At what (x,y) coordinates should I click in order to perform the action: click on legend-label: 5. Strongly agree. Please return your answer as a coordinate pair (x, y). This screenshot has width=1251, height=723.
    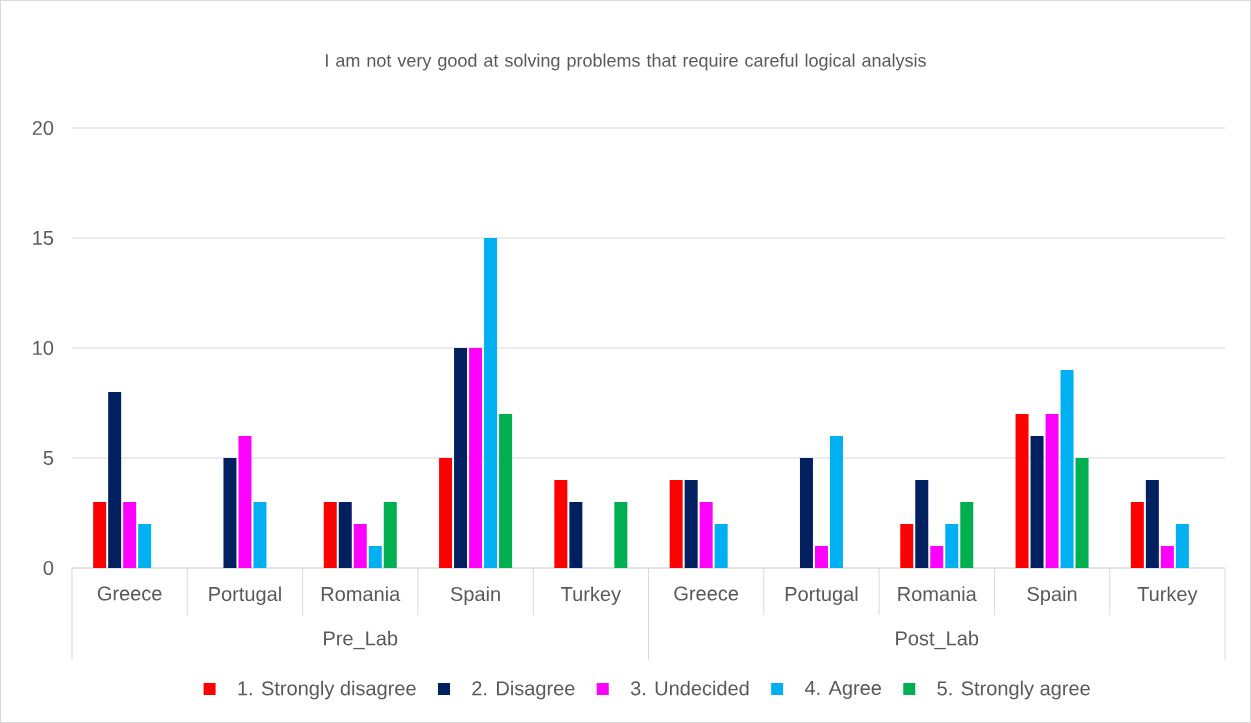
    Looking at the image, I should click on (1013, 690).